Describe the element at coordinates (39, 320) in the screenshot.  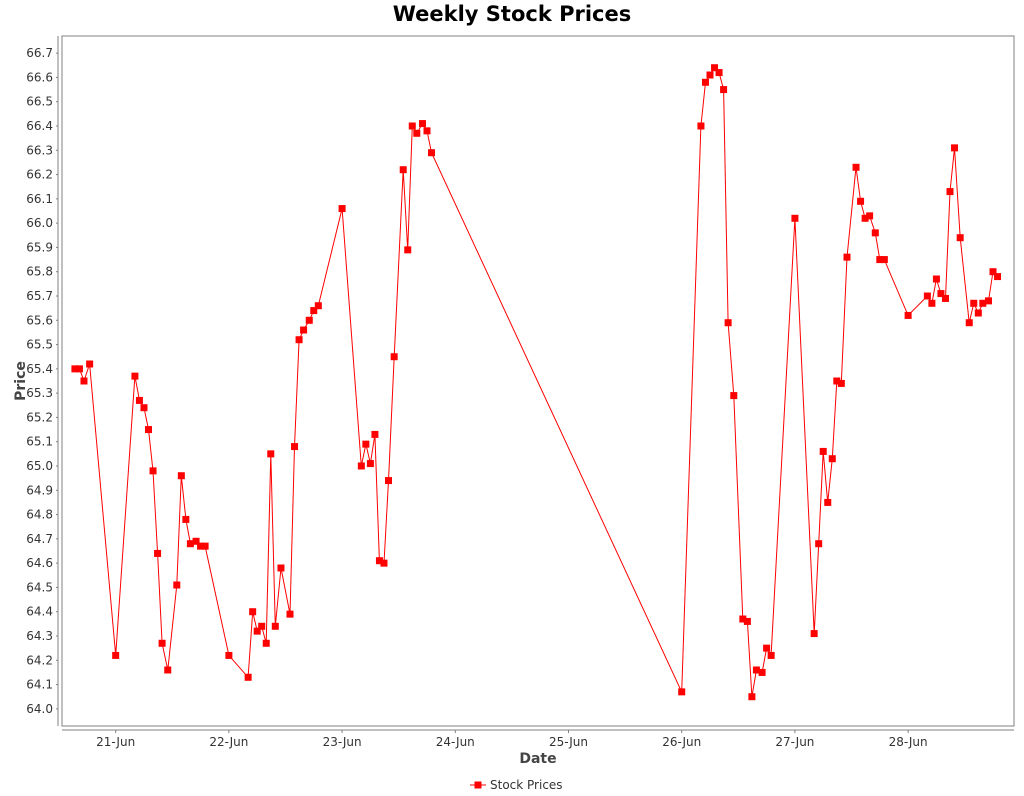
I see `y-tick-label: 65.6` at that location.